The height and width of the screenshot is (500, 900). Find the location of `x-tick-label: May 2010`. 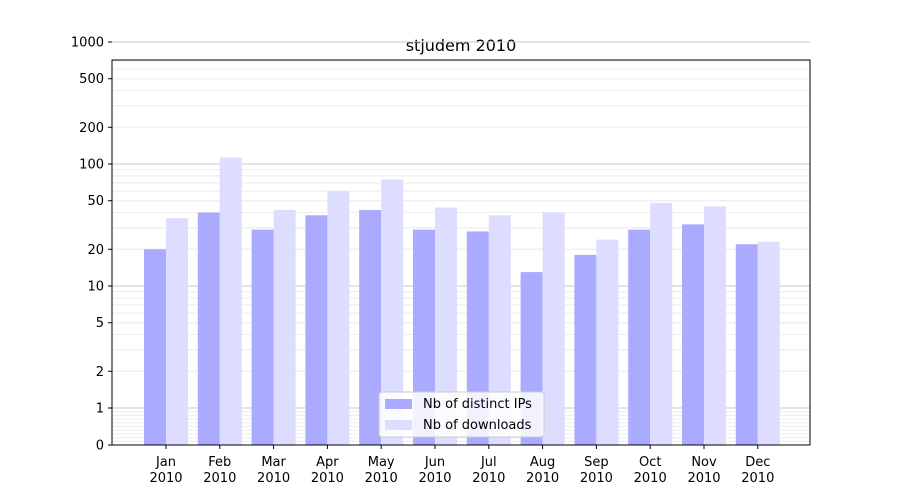

x-tick-label: May 2010 is located at coordinates (381, 470).